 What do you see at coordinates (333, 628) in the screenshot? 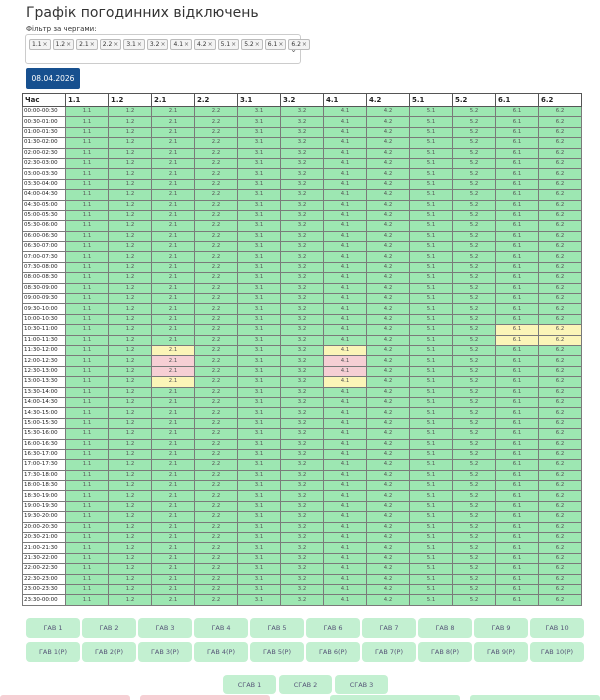
I see `gav-button: ГАВ 6` at bounding box center [333, 628].